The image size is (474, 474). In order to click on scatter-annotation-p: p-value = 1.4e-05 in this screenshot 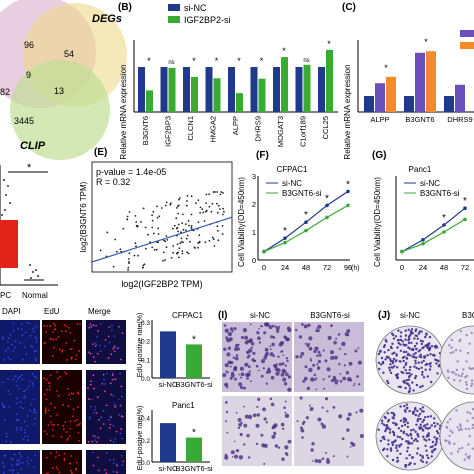, I will do `click(131, 172)`.